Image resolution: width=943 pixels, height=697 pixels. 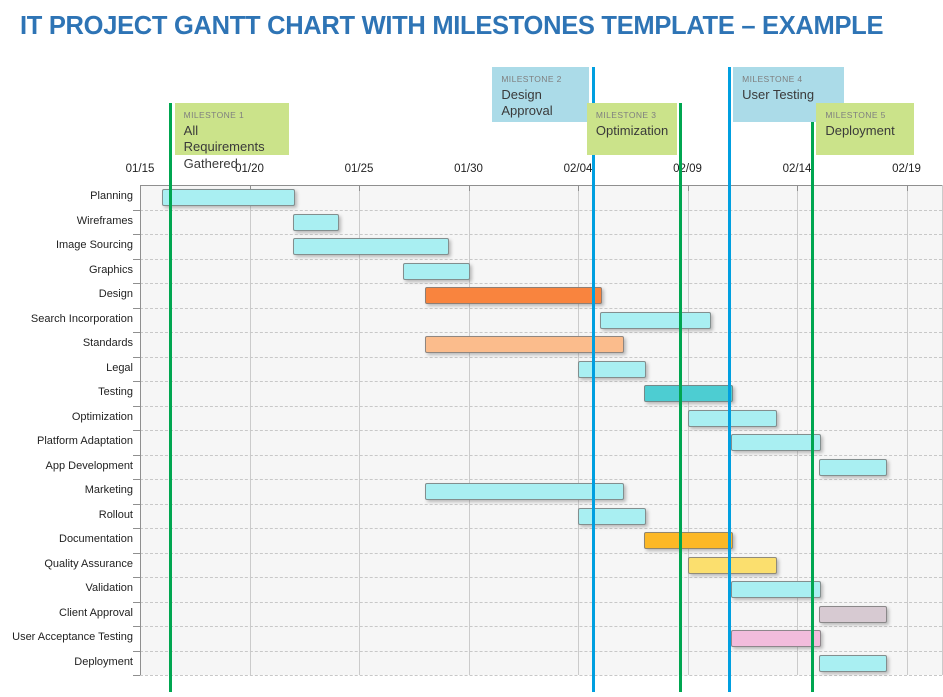 What do you see at coordinates (772, 79) in the screenshot?
I see `milestone-number-label: MILESTONE 4` at bounding box center [772, 79].